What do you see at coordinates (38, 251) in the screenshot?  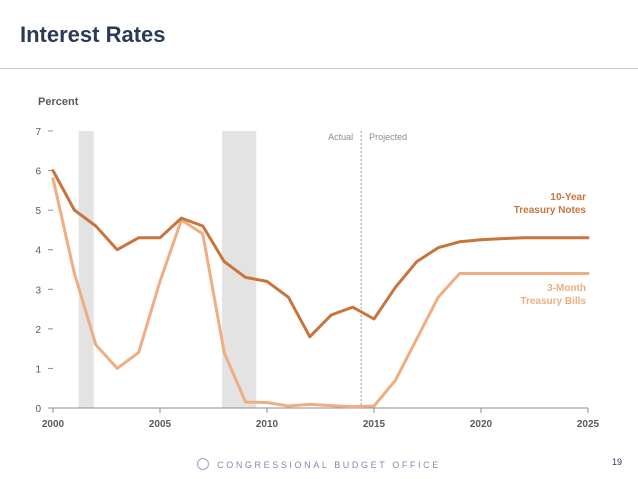 I see `y-tick-label: 4` at bounding box center [38, 251].